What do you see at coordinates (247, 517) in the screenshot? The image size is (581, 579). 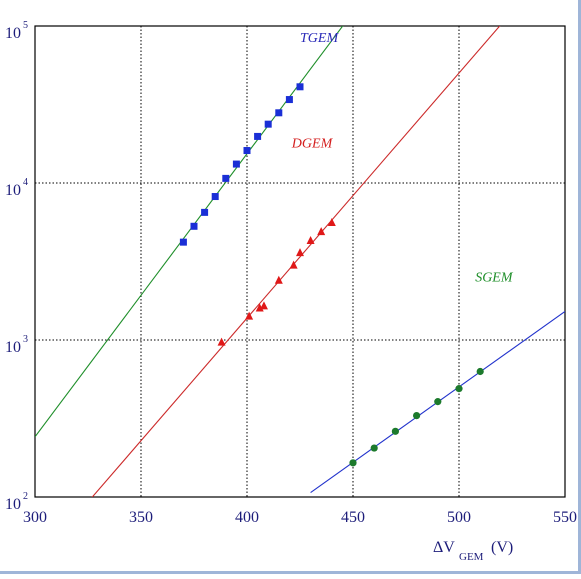 I see `x-tick-label: 400` at bounding box center [247, 517].